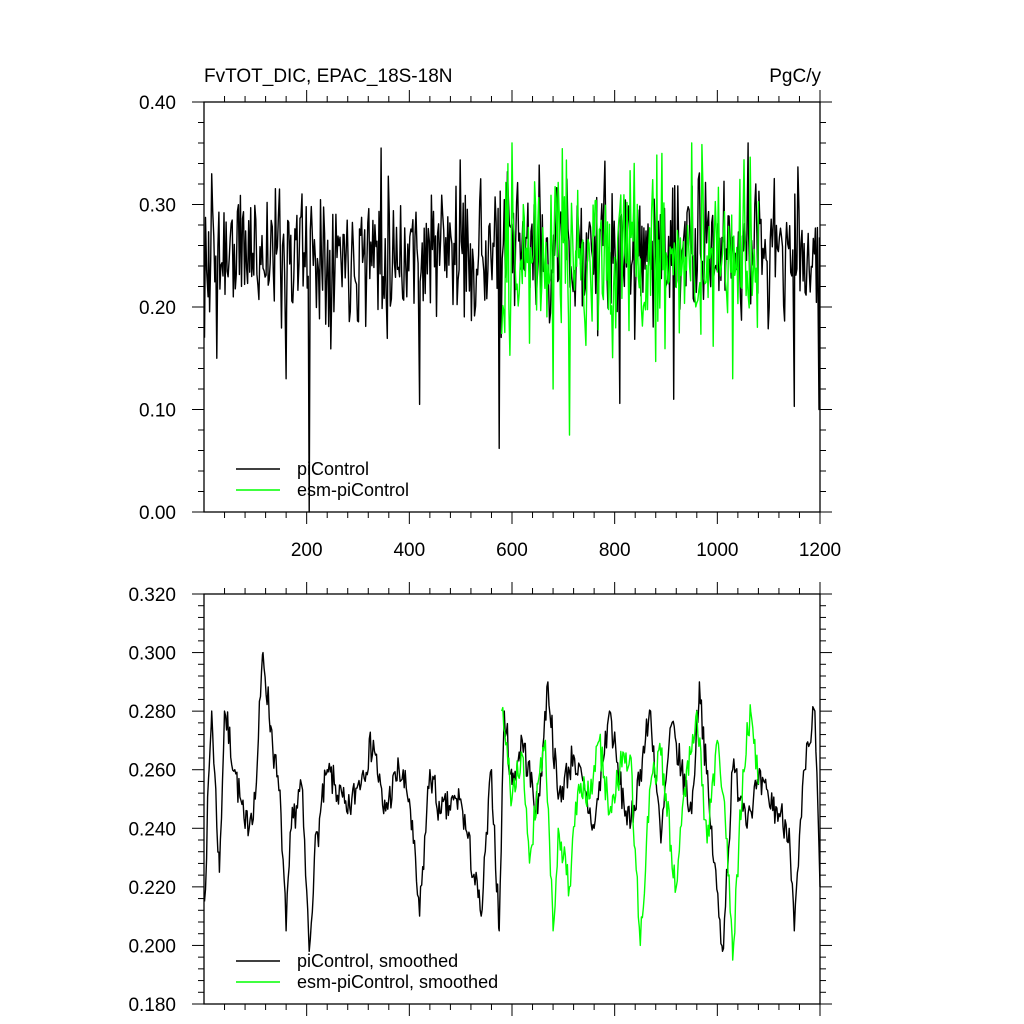  Describe the element at coordinates (157, 206) in the screenshot. I see `y-tick-label: 0.30` at that location.